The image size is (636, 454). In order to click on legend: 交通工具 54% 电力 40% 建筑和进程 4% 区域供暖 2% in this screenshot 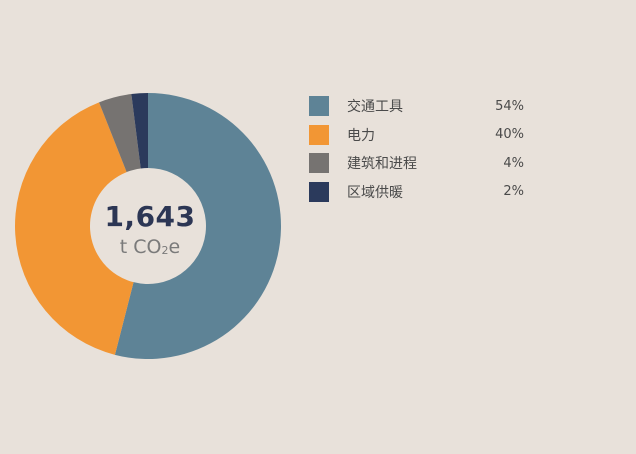, I will do `click(416, 153)`.